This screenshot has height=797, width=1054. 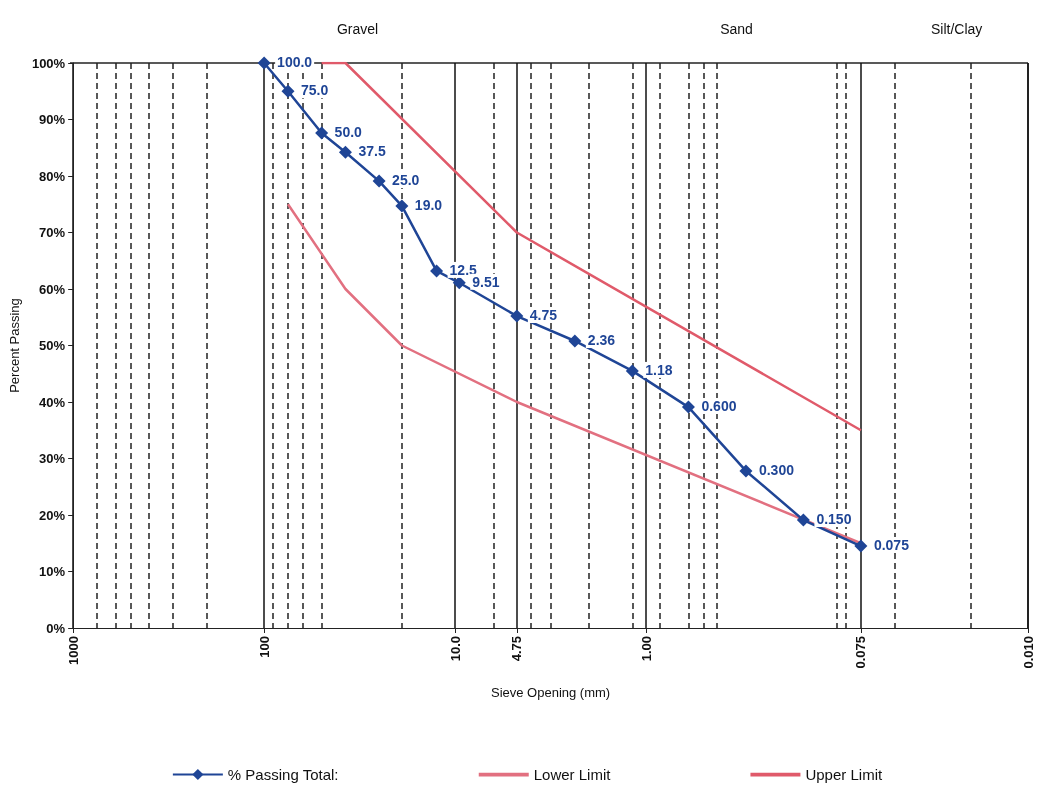 I want to click on x-tick-label: 4.75, so click(x=517, y=649).